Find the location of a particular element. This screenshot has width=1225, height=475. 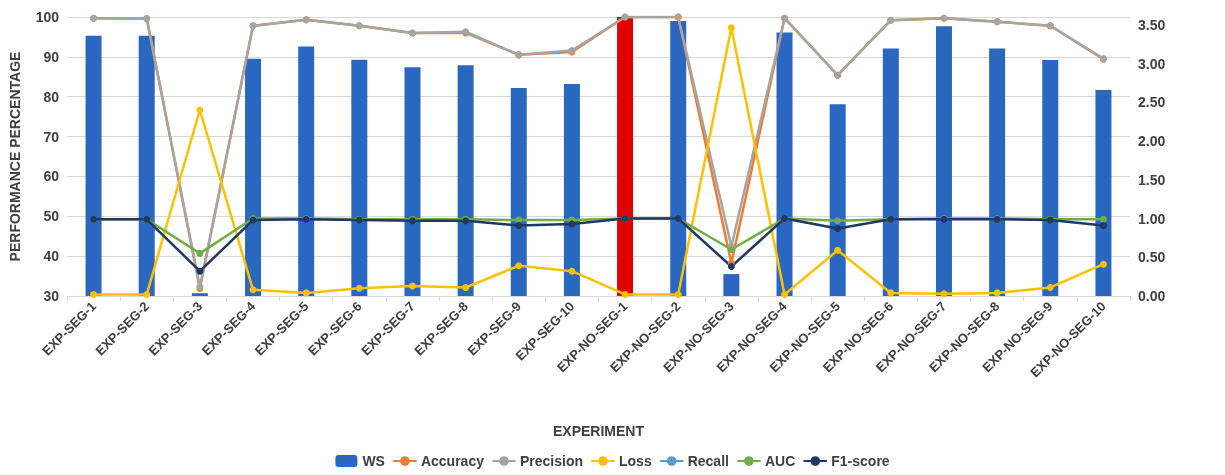

y2-tick-label: 0.00 is located at coordinates (1152, 296).